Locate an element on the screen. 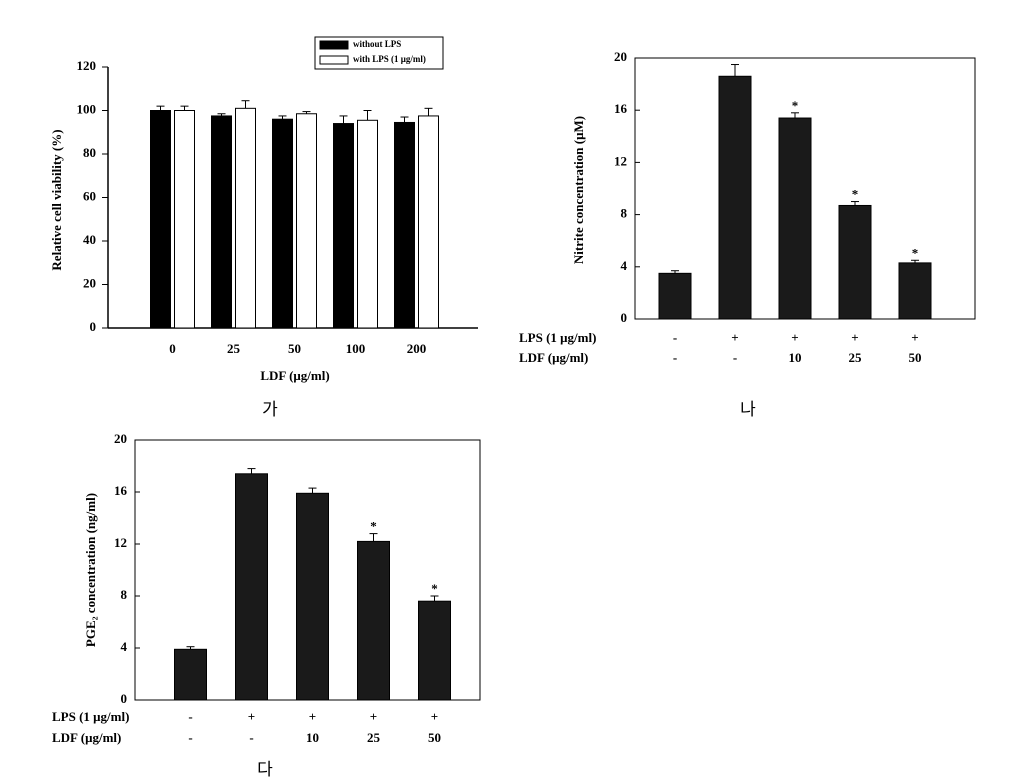 This screenshot has width=1022, height=784. x-axis-label: LDF (μg/ml) is located at coordinates (294, 375).